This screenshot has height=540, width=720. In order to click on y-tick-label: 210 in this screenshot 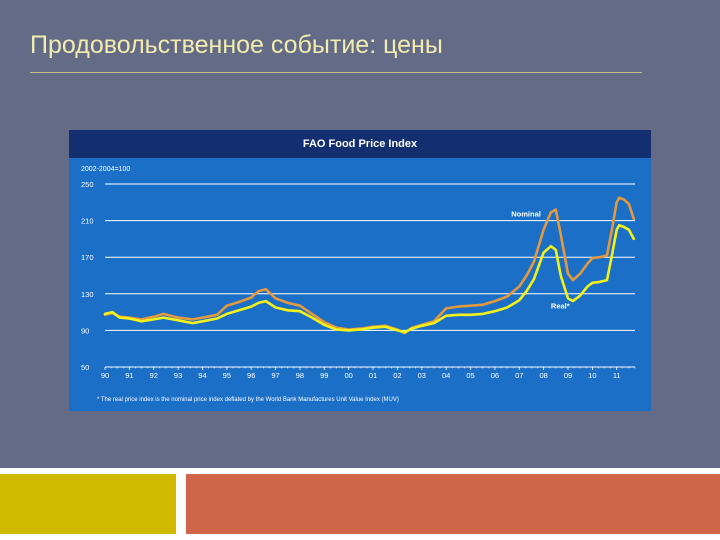, I will do `click(87, 221)`.